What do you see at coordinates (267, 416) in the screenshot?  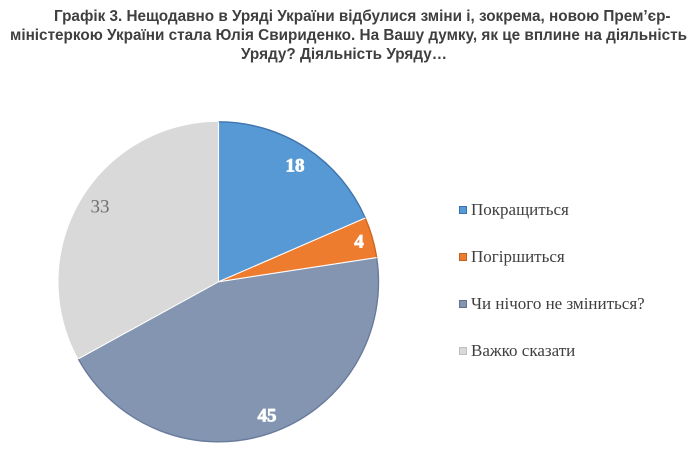 I see `svg-text: 45` at bounding box center [267, 416].